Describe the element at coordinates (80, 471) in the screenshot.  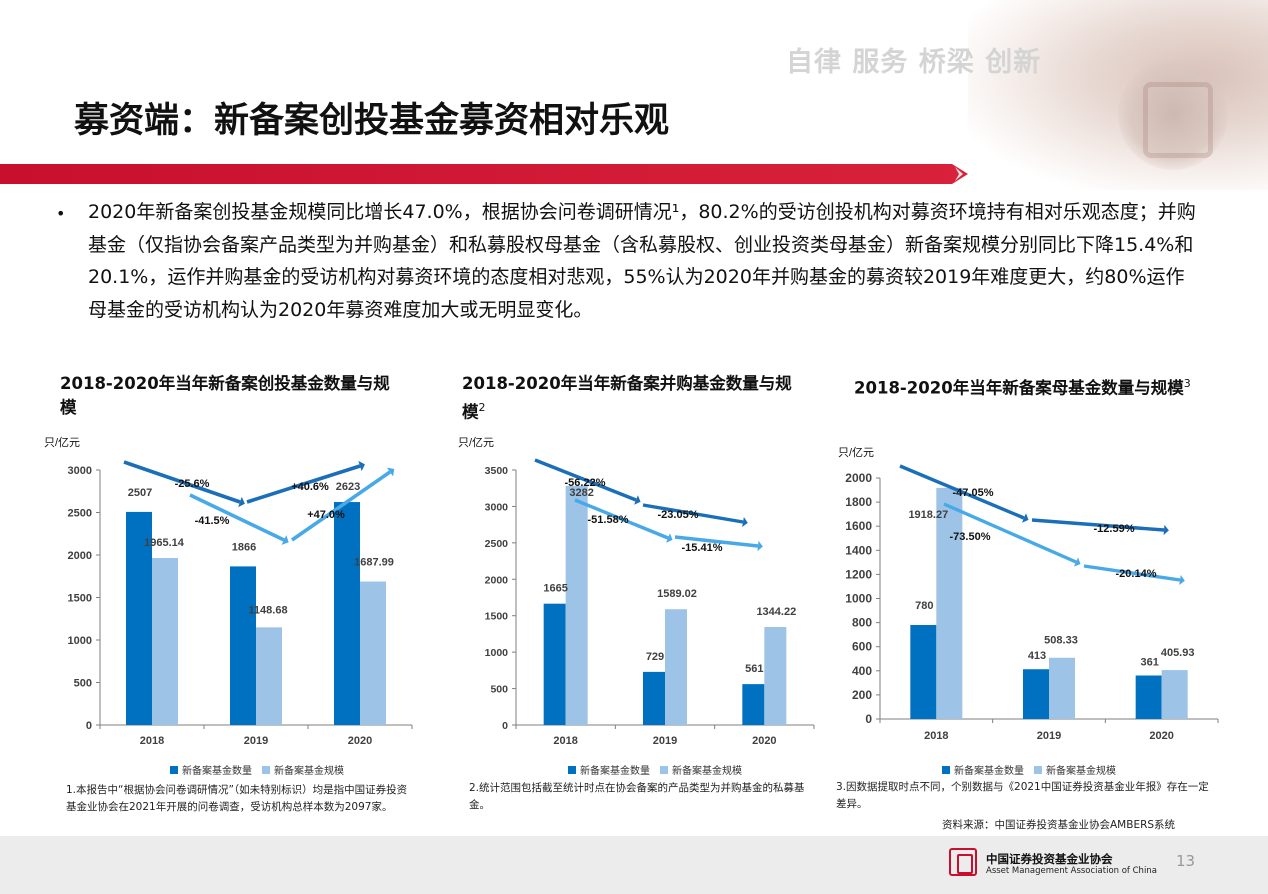
I see `y-tick-label: 3000` at that location.